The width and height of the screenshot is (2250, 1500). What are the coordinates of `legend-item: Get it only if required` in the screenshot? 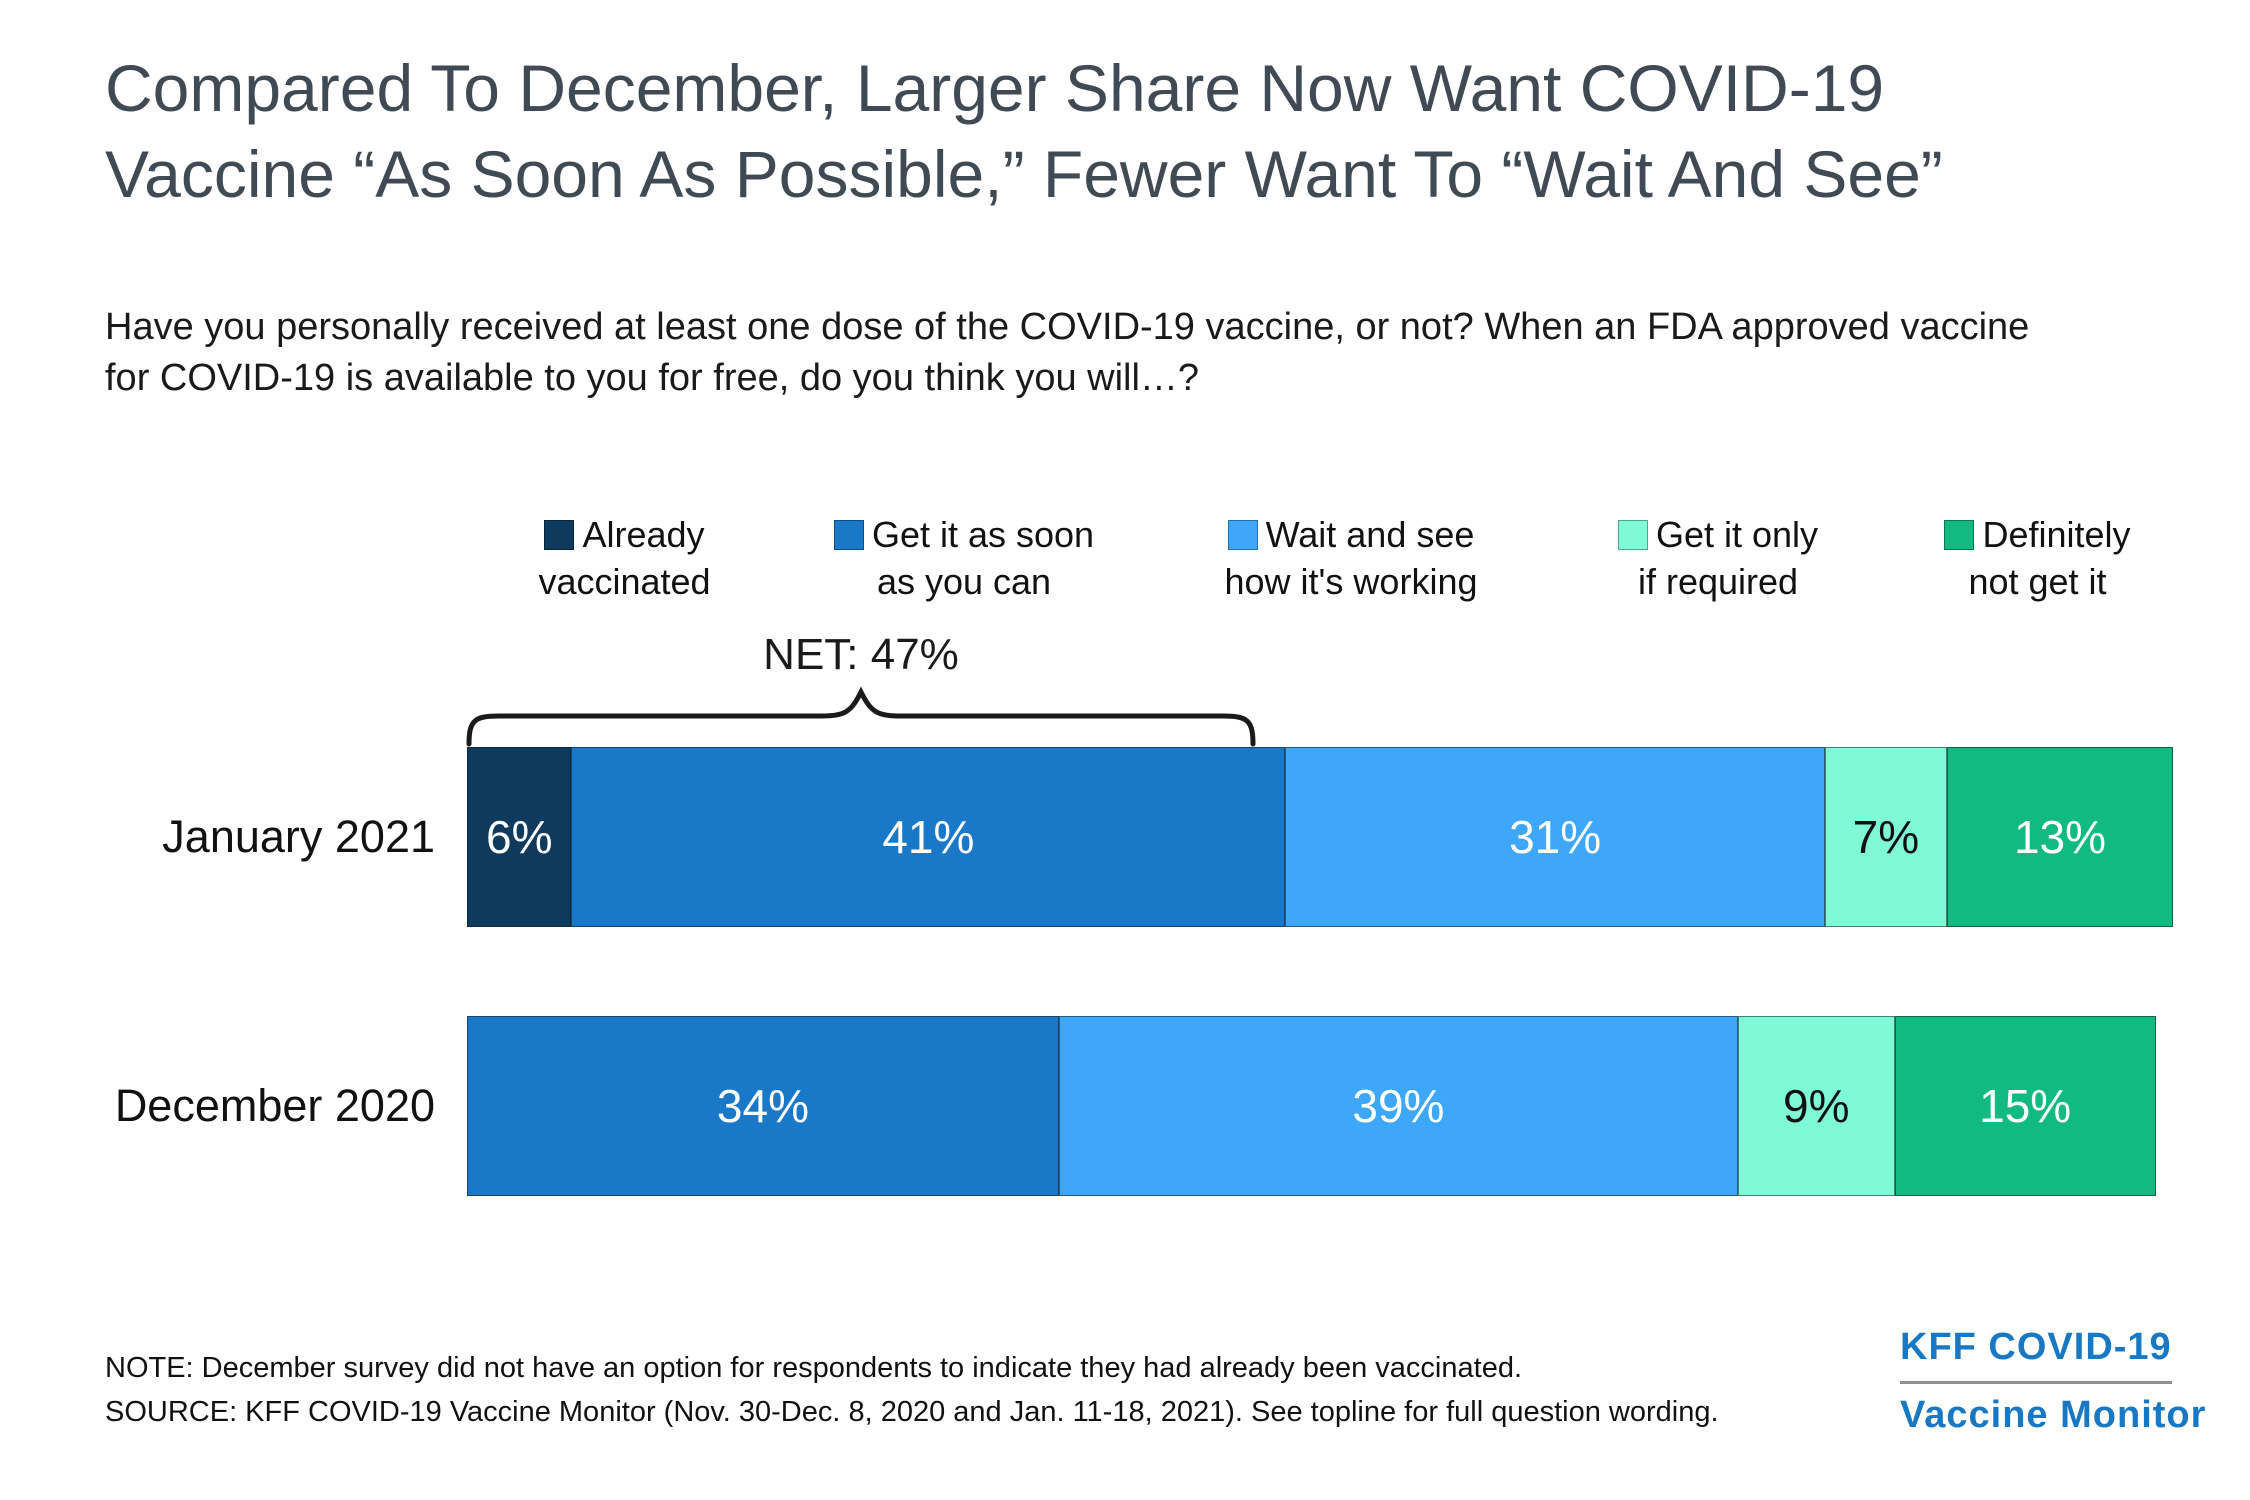 It's located at (1718, 559).